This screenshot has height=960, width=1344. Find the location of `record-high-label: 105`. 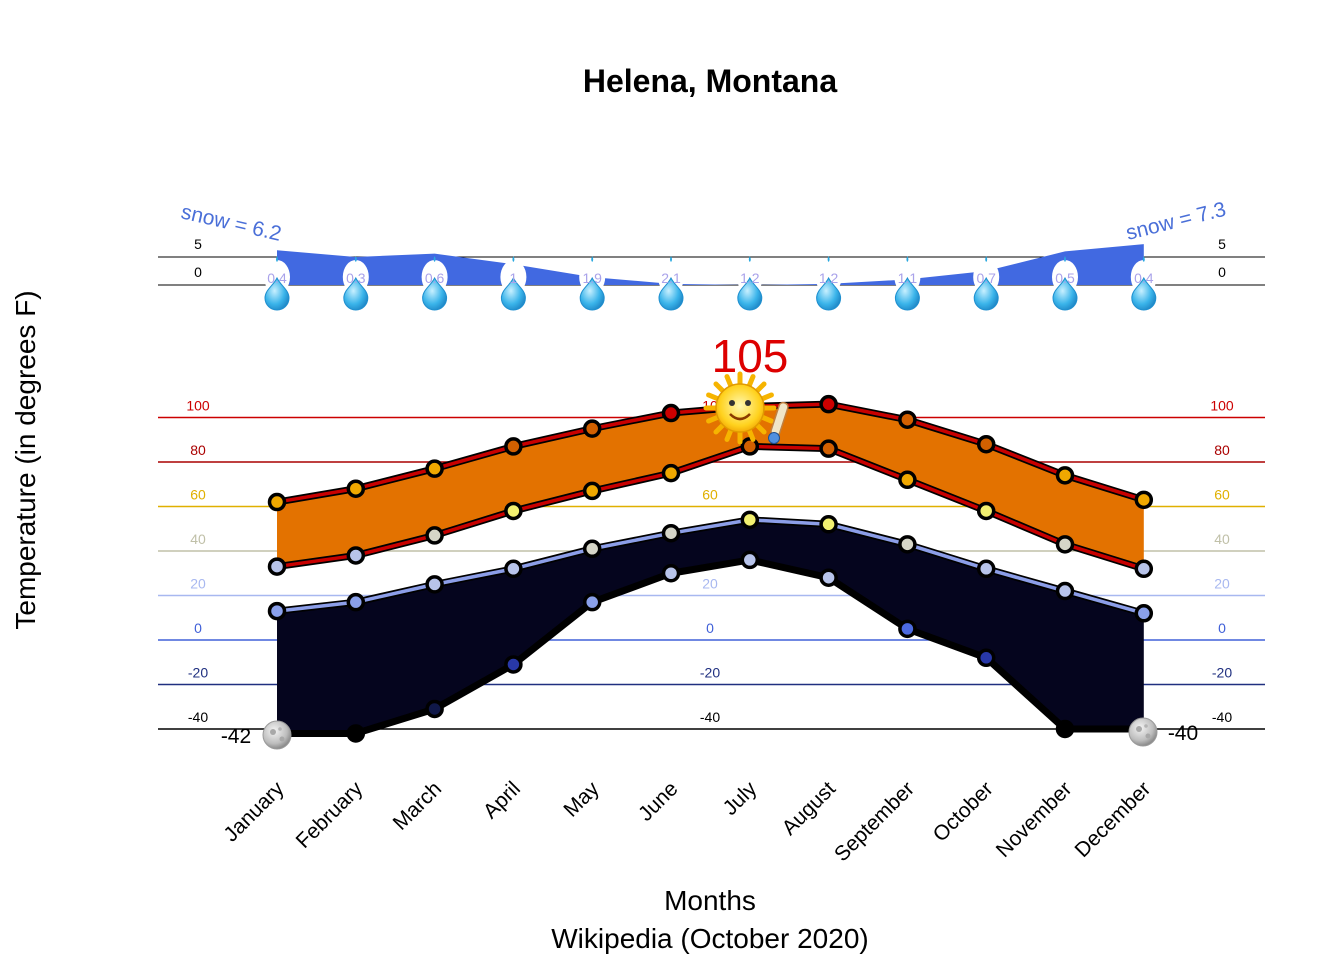

record-high-label: 105 is located at coordinates (750, 356).